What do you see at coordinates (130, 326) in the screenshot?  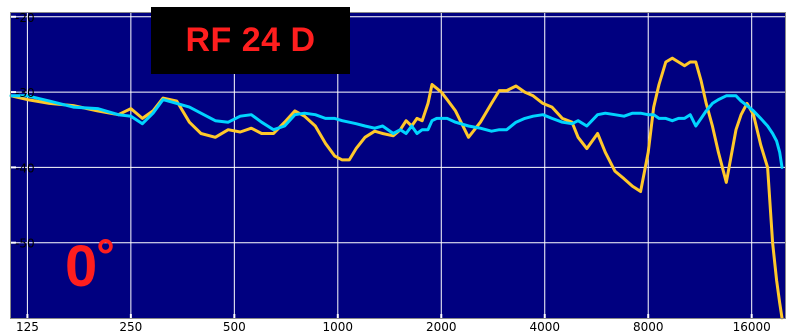 I see `x-tick-label: 250` at bounding box center [130, 326].